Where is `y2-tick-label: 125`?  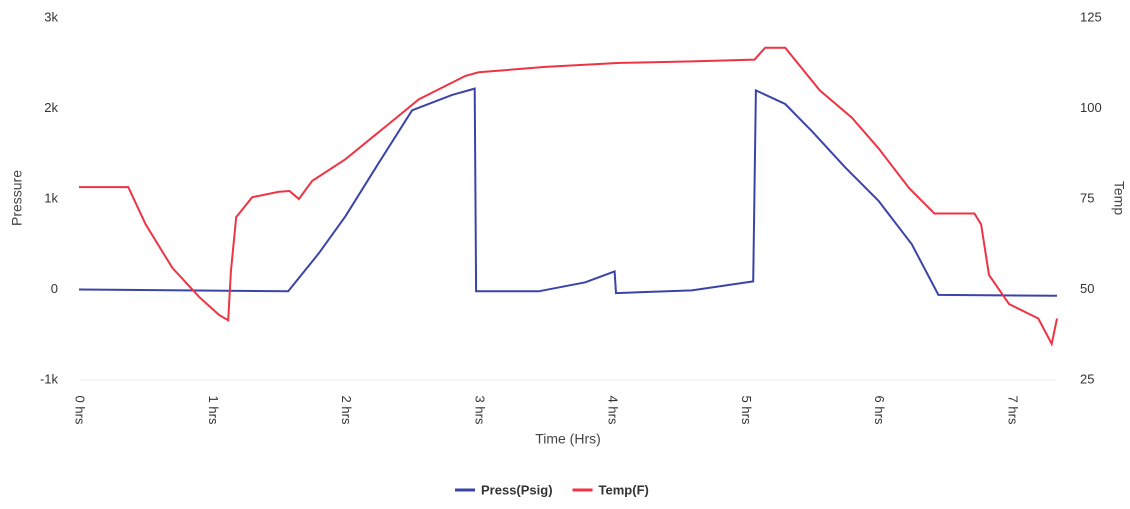 y2-tick-label: 125 is located at coordinates (1091, 16).